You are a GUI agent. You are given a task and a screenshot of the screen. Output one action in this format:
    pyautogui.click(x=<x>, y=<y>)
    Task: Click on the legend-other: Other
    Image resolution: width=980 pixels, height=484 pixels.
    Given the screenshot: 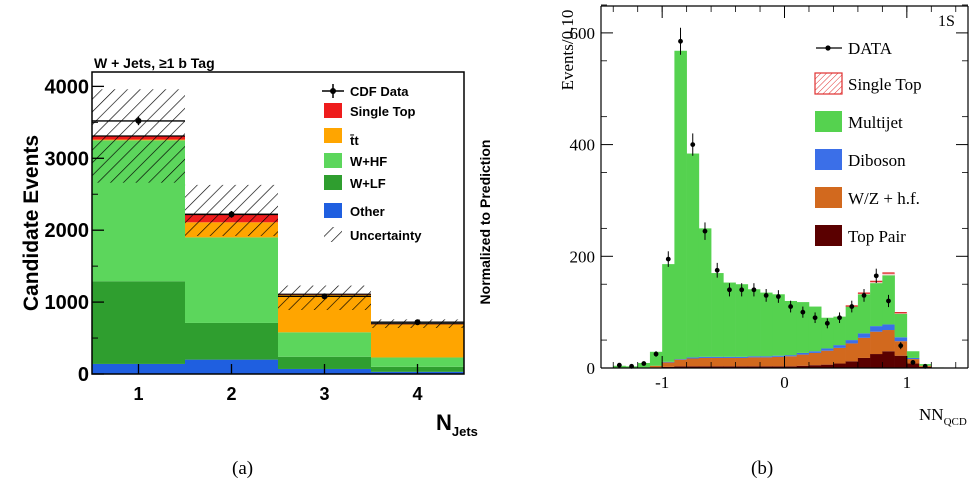 What is the action you would take?
    pyautogui.click(x=354, y=211)
    